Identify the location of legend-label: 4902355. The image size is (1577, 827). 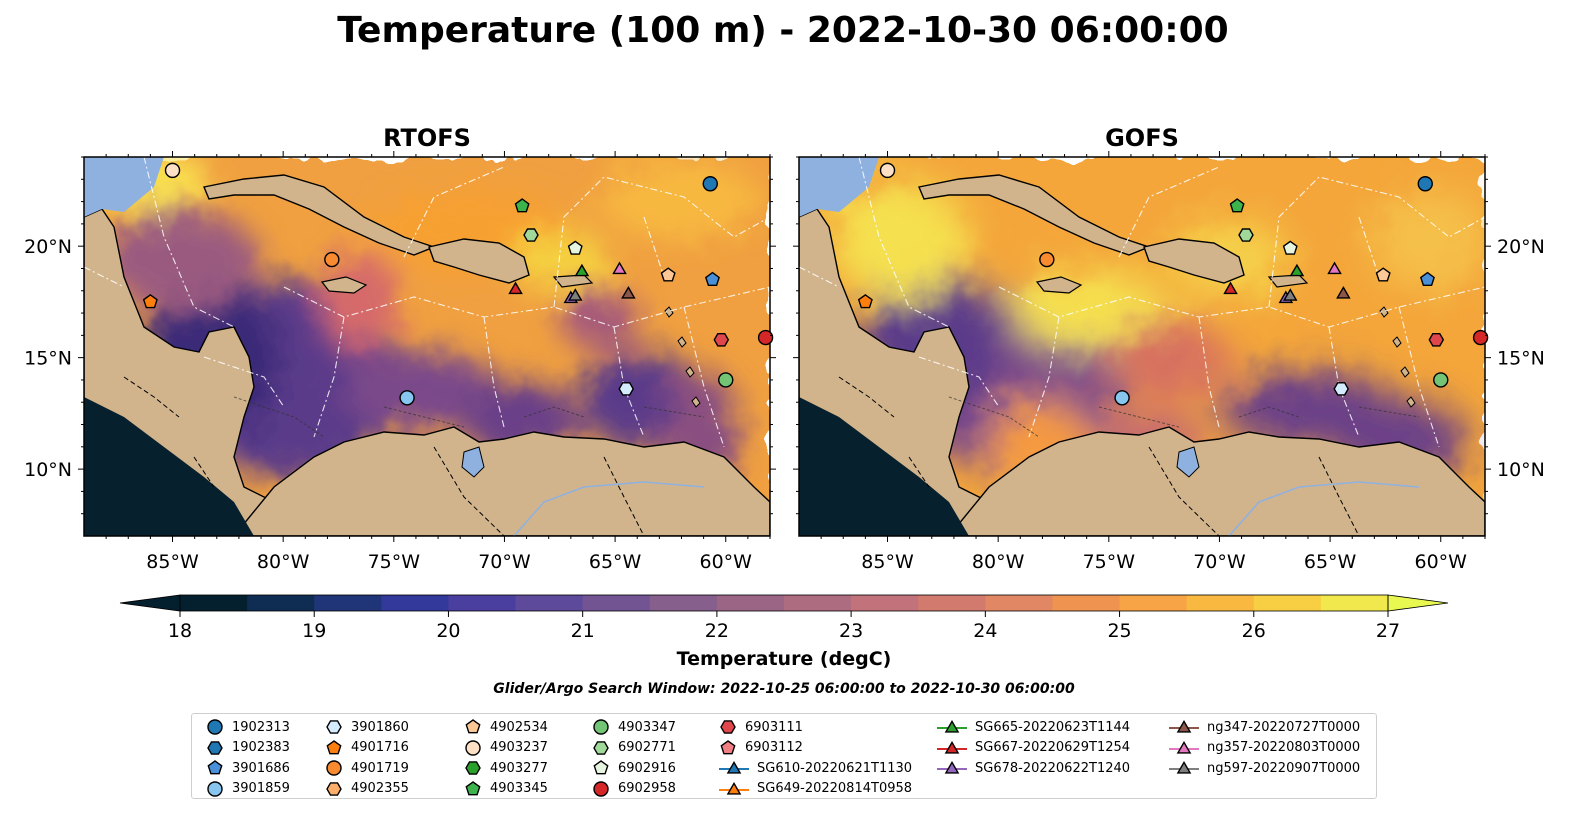
(380, 788).